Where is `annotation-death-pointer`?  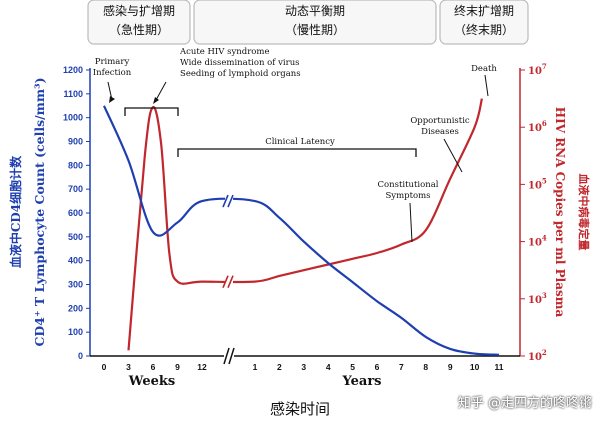
annotation-death-pointer is located at coordinates (486, 85).